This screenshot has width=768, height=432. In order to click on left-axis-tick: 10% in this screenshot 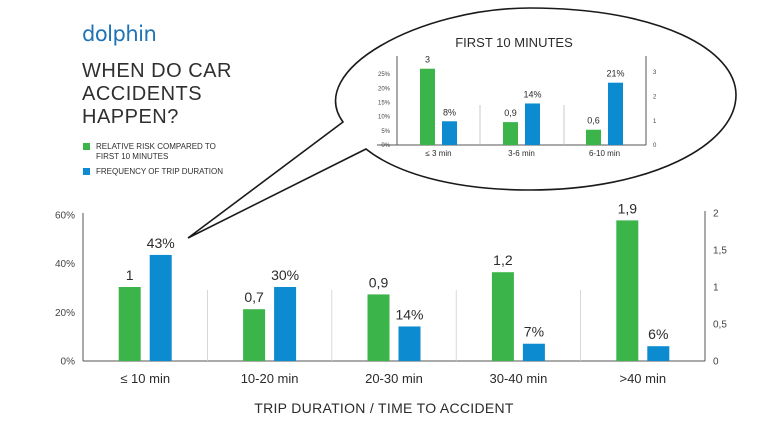, I will do `click(384, 118)`.